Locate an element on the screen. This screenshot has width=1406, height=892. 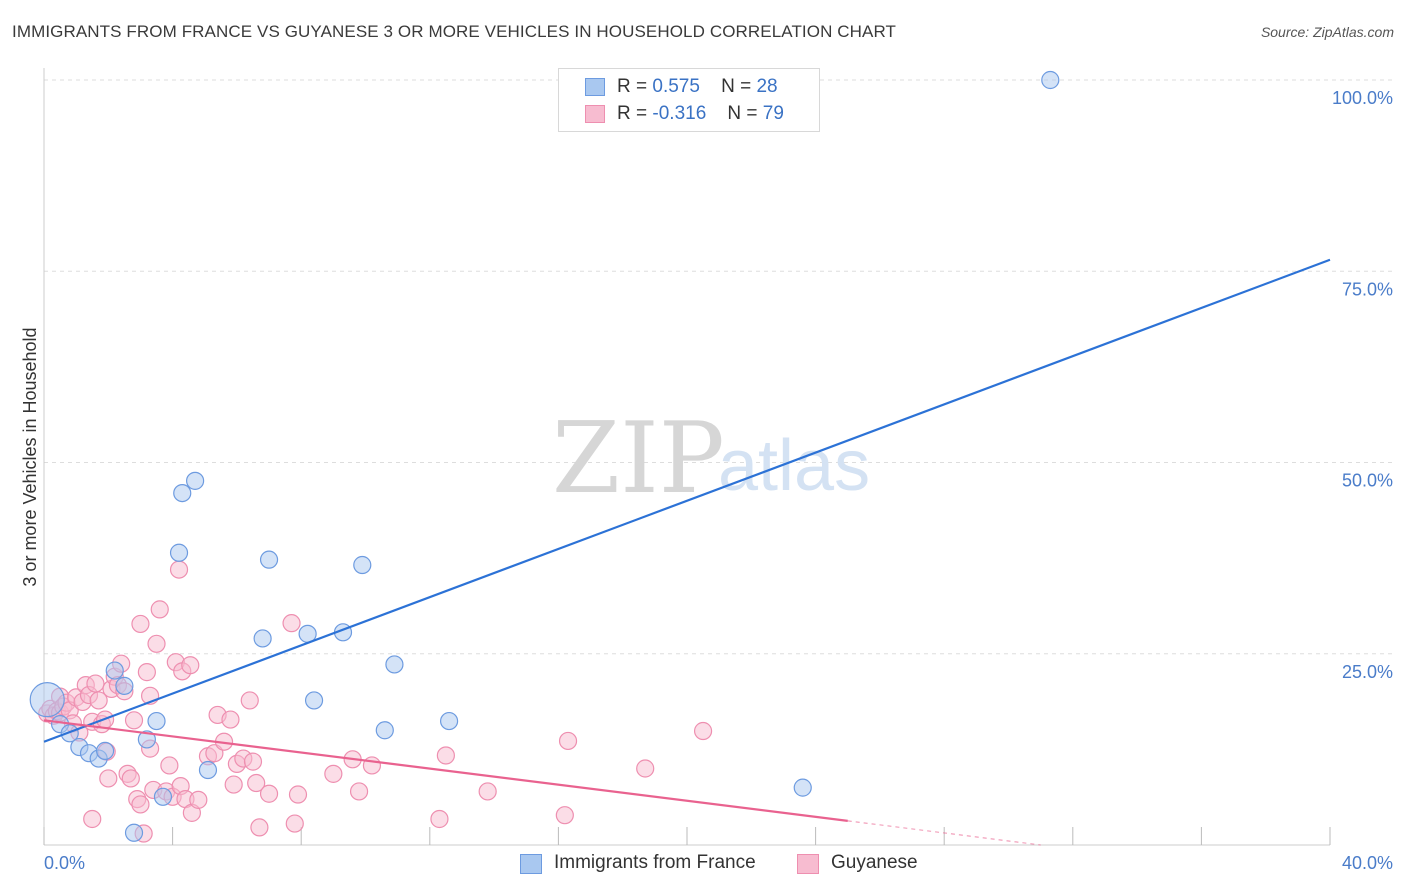
watermark-atlas: atlas is located at coordinates (794, 466).